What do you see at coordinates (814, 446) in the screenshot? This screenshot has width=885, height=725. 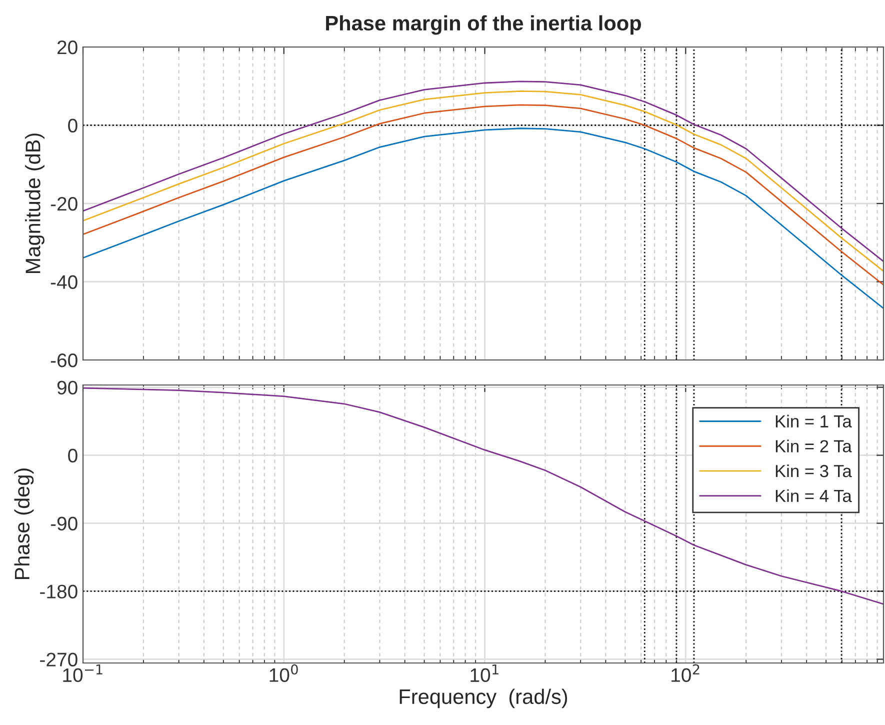 I see `legend-label: Kin = 2 Ta` at bounding box center [814, 446].